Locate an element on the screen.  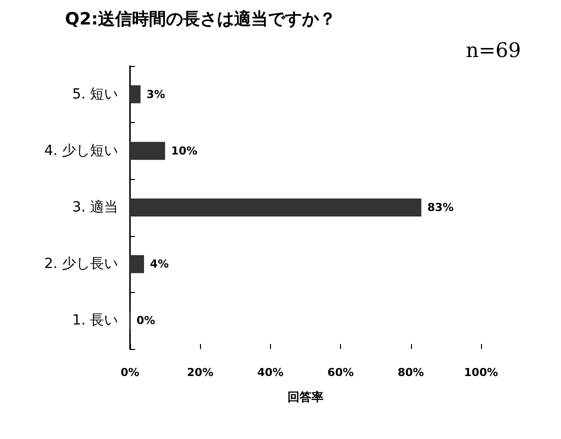
data-label: 0% is located at coordinates (146, 321).